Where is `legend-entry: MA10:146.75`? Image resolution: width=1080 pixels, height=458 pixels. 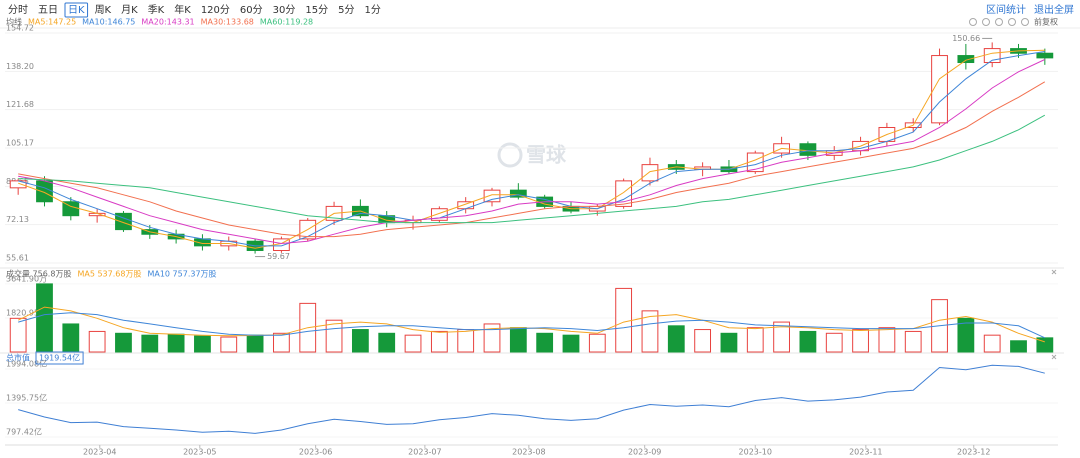
legend-entry: MA10:146.75 is located at coordinates (108, 22).